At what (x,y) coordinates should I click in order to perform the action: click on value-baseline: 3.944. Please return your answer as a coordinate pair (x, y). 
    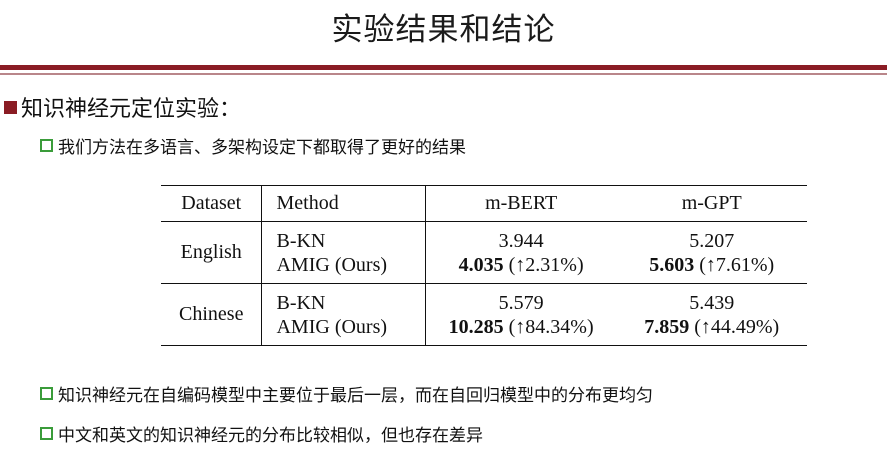
    Looking at the image, I should click on (521, 240).